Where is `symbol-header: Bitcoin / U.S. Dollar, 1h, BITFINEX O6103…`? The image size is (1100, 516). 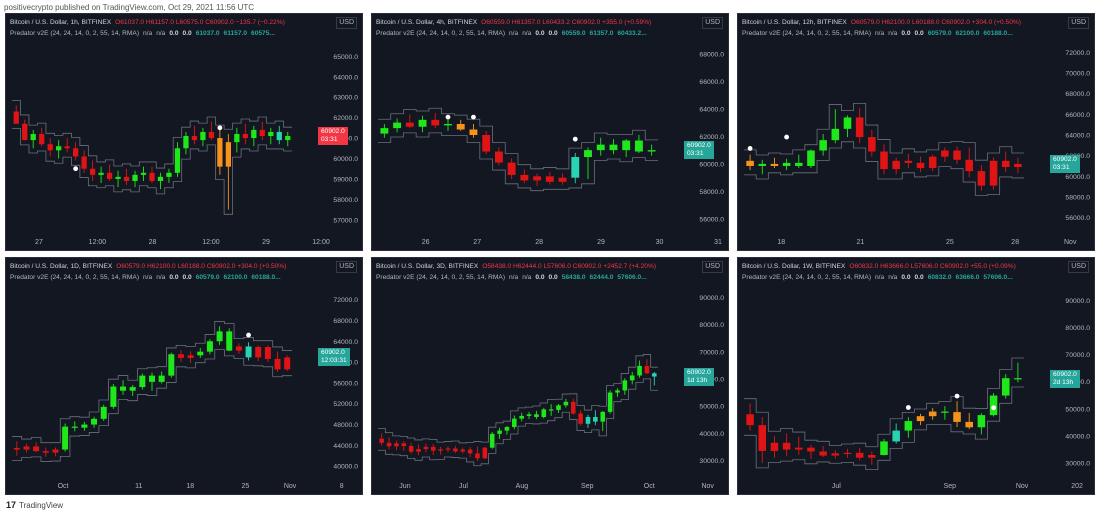 symbol-header: Bitcoin / U.S. Dollar, 1h, BITFINEX O6103… is located at coordinates (147, 22).